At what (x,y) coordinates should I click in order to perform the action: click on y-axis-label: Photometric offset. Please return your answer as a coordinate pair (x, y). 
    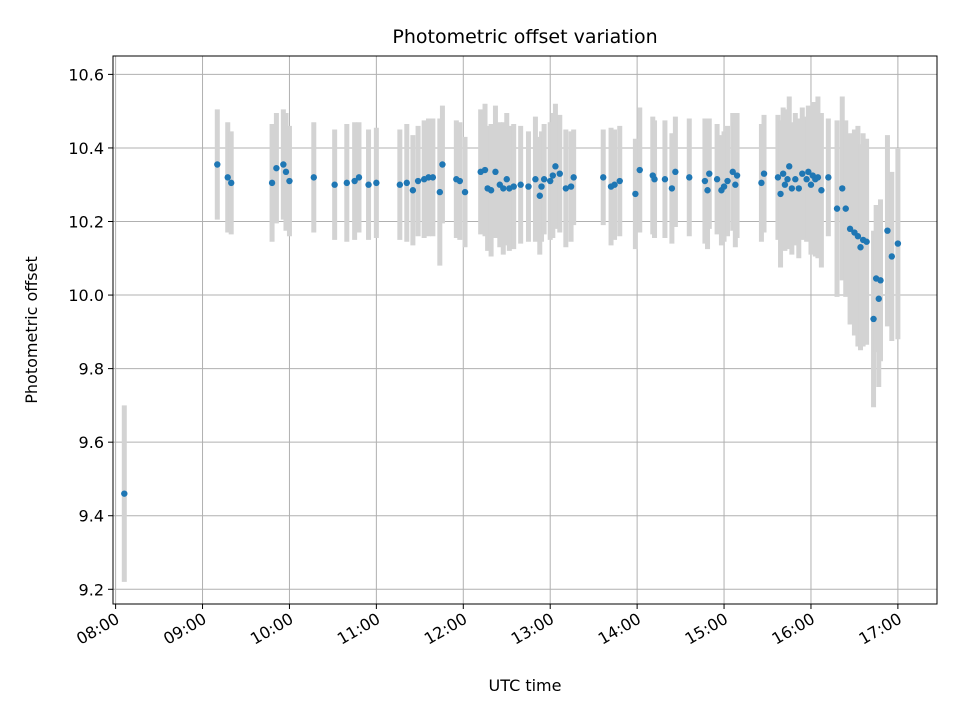
    Looking at the image, I should click on (31, 330).